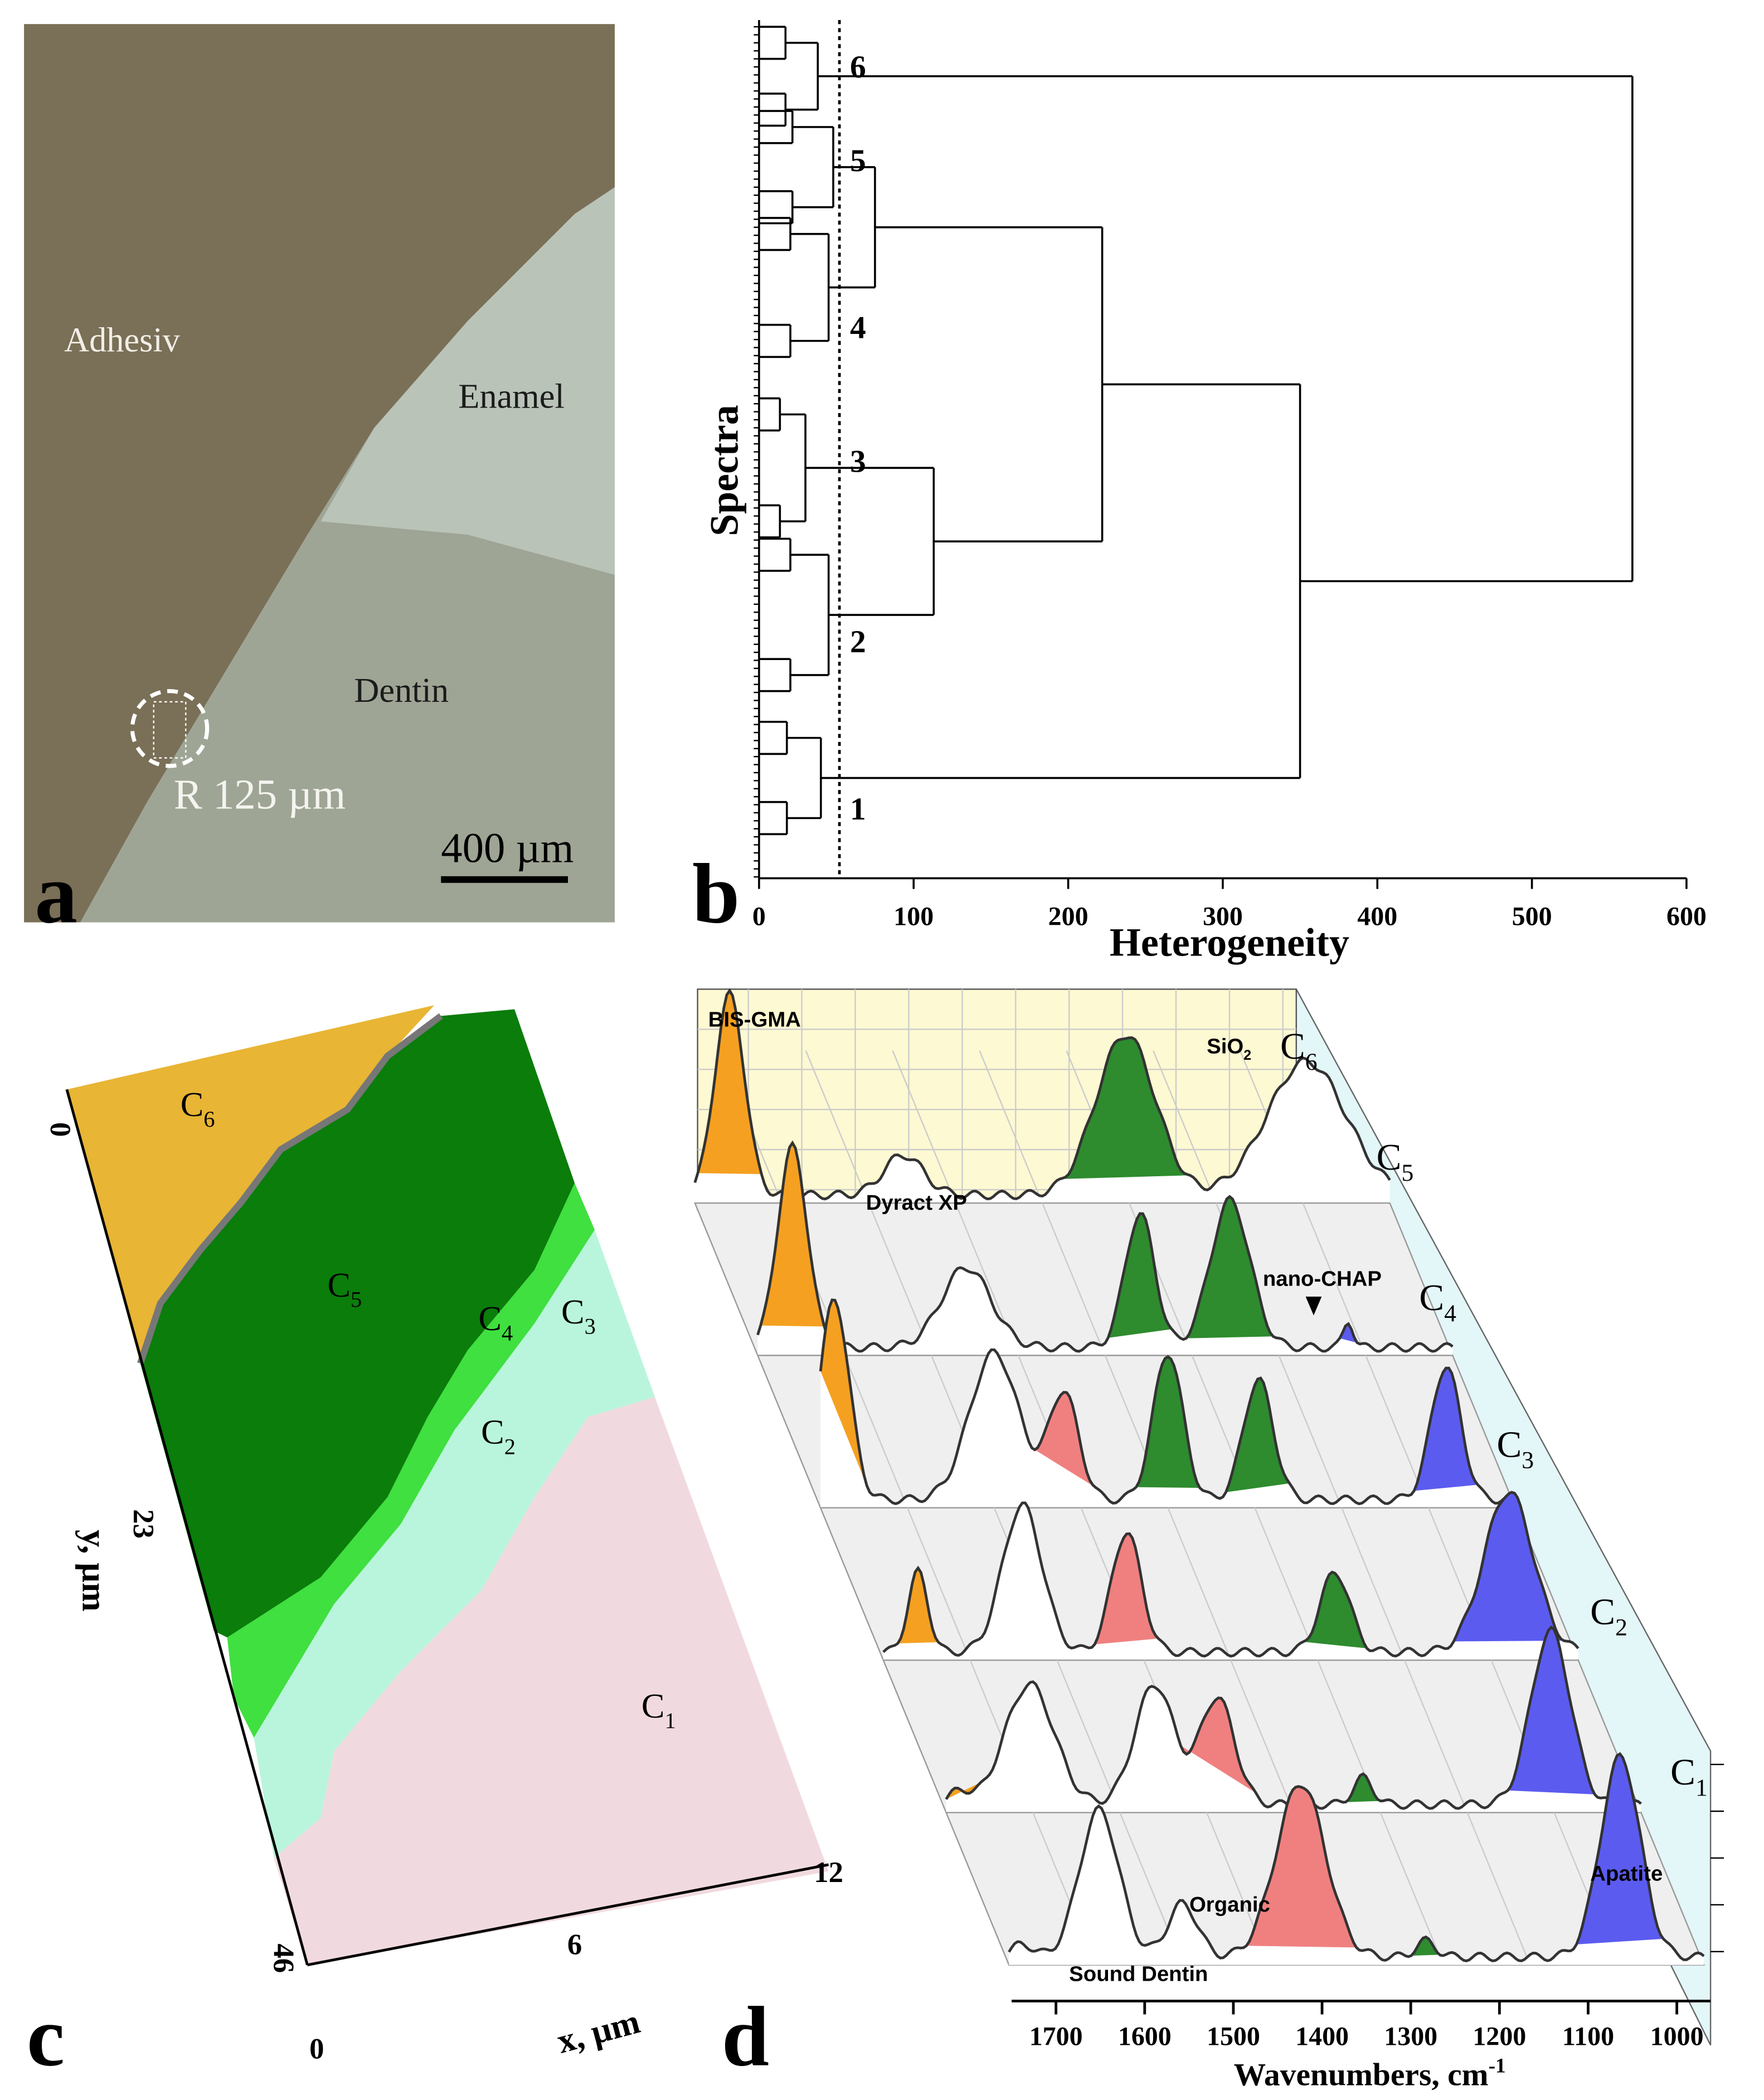 The height and width of the screenshot is (2100, 1764). I want to click on x-axis-label: Wavenumbers, cm-1, so click(1370, 2074).